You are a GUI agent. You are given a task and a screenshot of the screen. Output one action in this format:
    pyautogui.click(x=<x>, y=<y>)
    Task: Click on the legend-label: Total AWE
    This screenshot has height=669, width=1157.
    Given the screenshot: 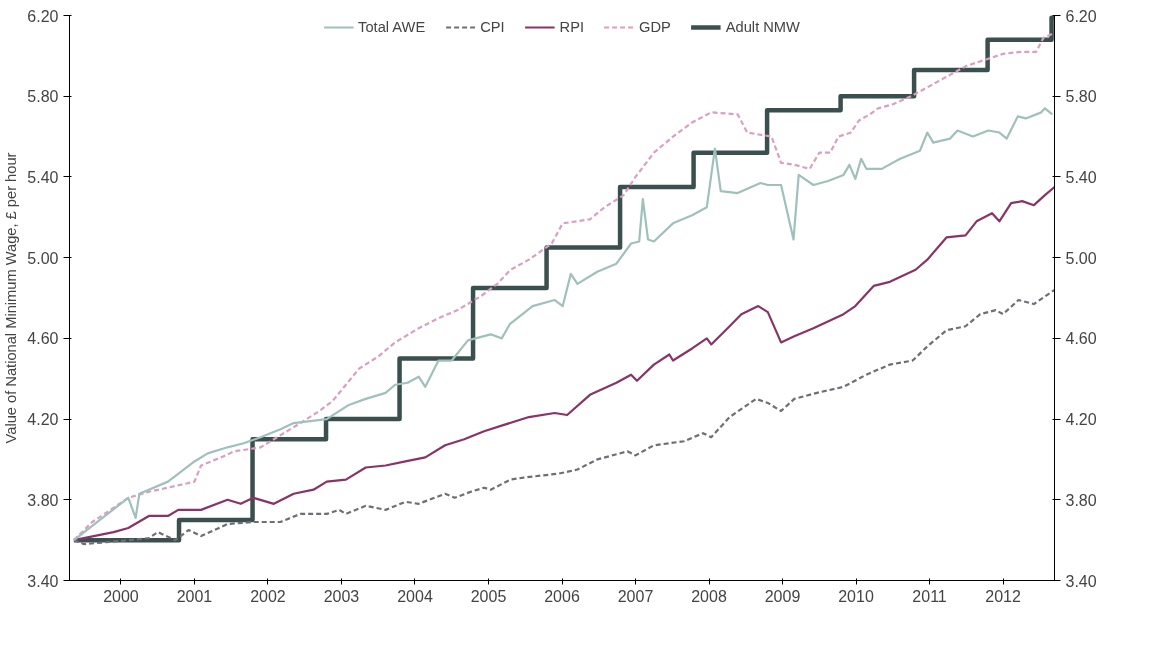 What is the action you would take?
    pyautogui.click(x=392, y=27)
    